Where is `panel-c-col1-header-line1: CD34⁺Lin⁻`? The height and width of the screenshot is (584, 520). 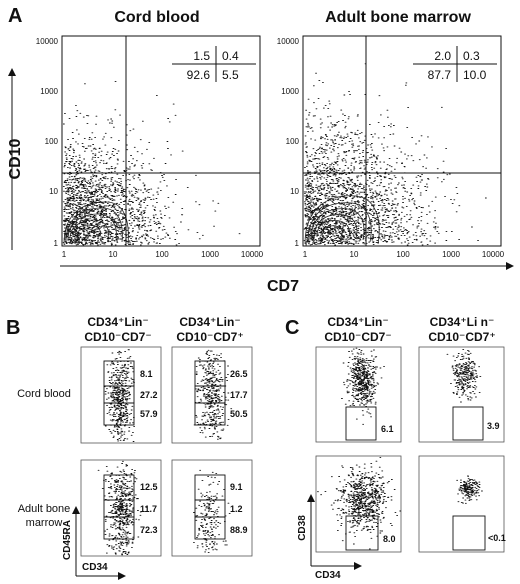 panel-c-col1-header-line1: CD34⁺Lin⁻ is located at coordinates (357, 322).